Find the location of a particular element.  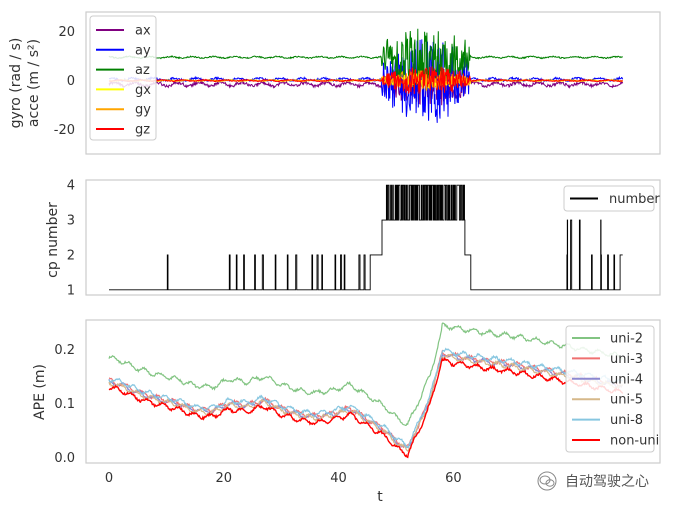

x-tick-label: 60 is located at coordinates (453, 478).